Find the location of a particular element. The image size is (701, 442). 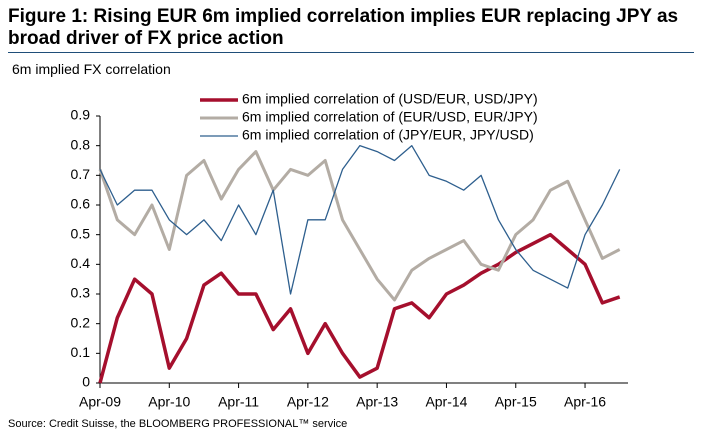

title-rule is located at coordinates (351, 52).